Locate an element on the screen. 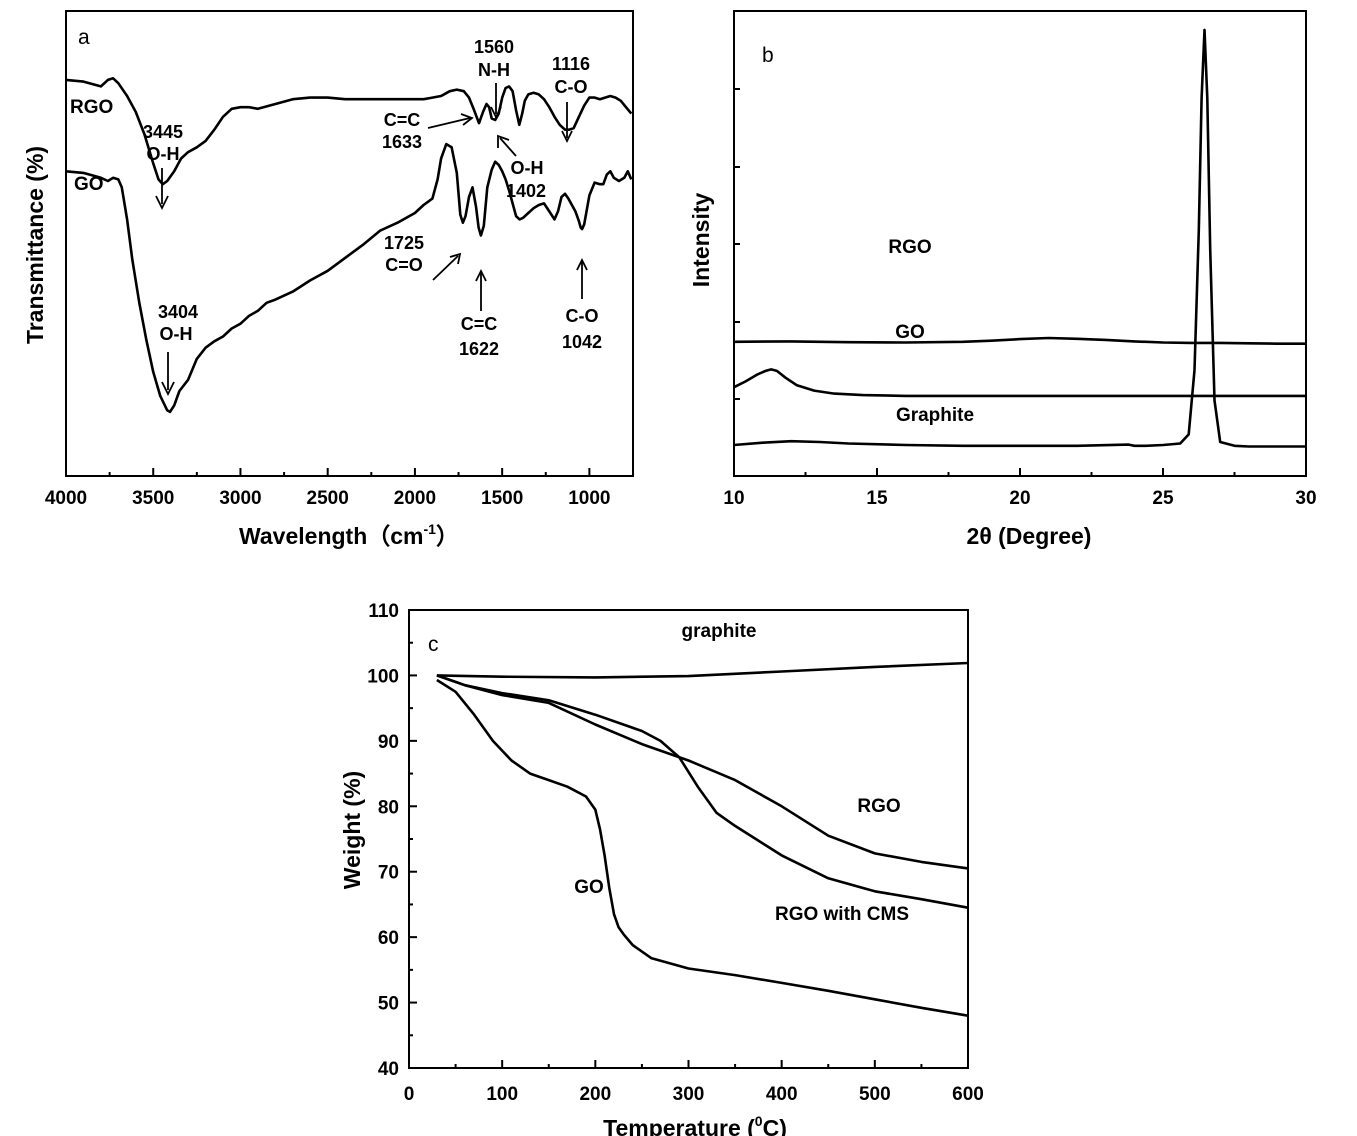 Image resolution: width=1357 pixels, height=1136 pixels. annotation-1725: 1725 C=O is located at coordinates (423, 257).